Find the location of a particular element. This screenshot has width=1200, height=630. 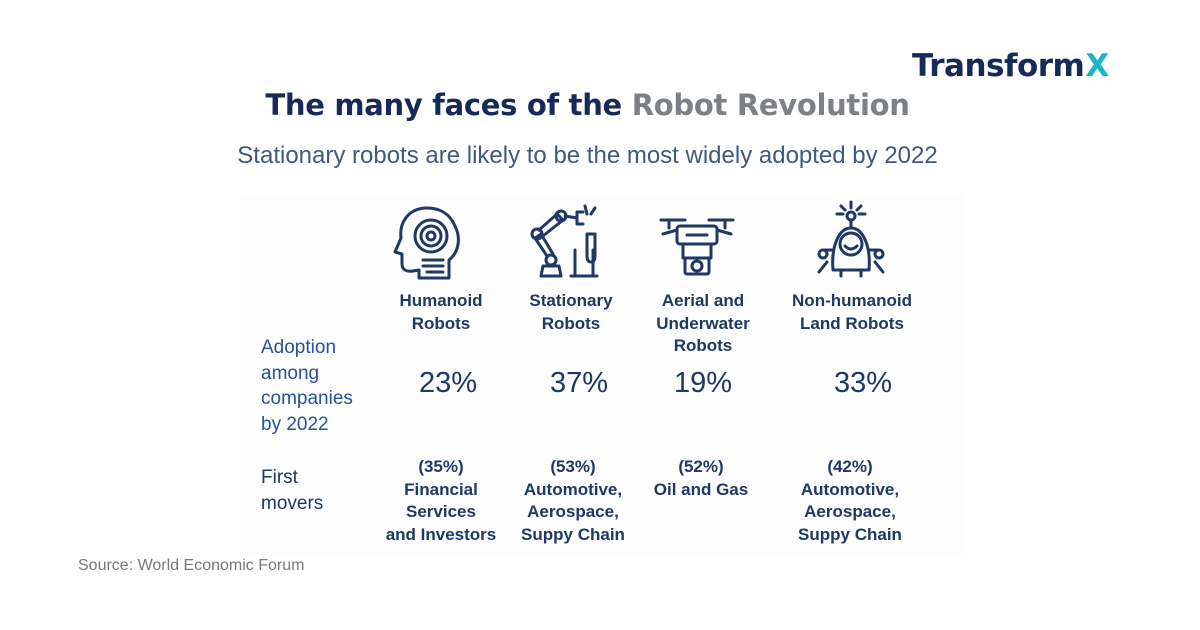

mover-line: (53%) is located at coordinates (573, 466).